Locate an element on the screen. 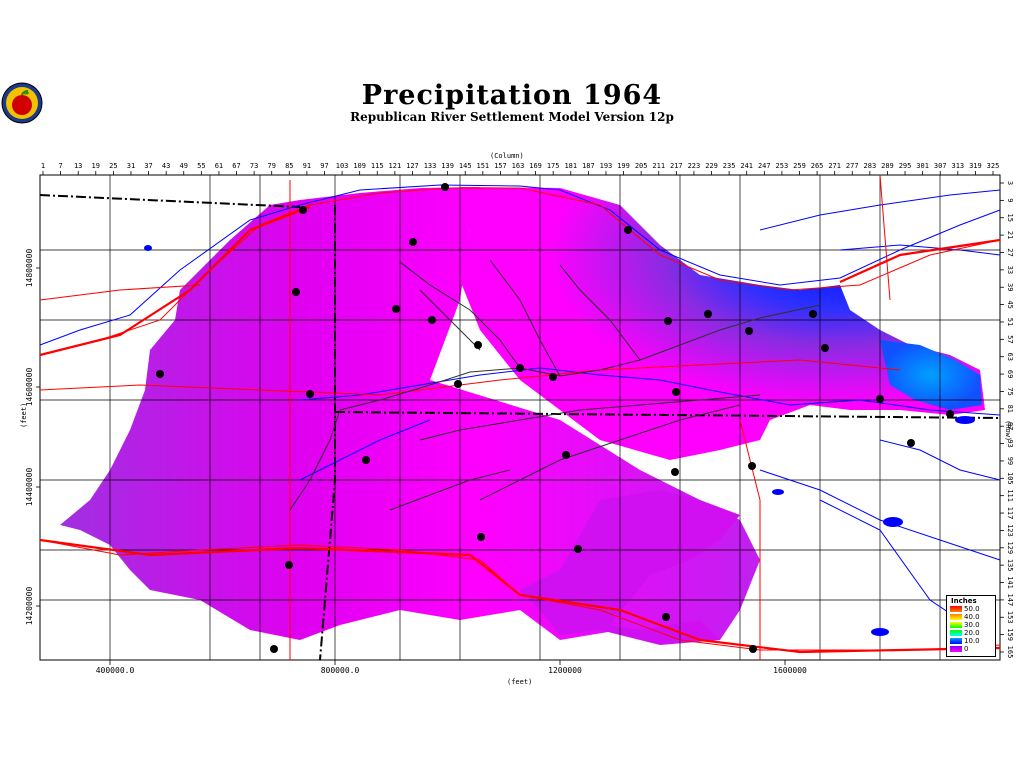  legend-entry: 0 is located at coordinates (972, 649).